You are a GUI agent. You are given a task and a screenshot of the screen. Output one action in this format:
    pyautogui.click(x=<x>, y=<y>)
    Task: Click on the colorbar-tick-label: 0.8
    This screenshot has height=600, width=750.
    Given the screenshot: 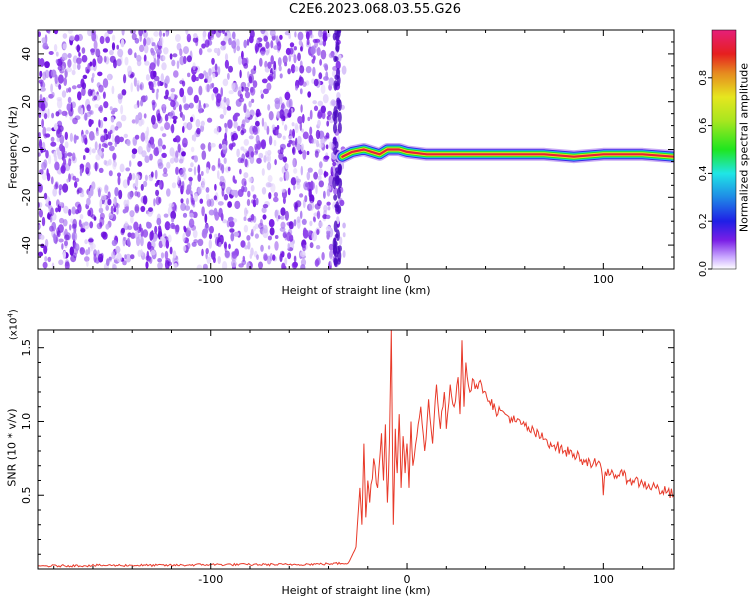 What is the action you would take?
    pyautogui.click(x=703, y=78)
    